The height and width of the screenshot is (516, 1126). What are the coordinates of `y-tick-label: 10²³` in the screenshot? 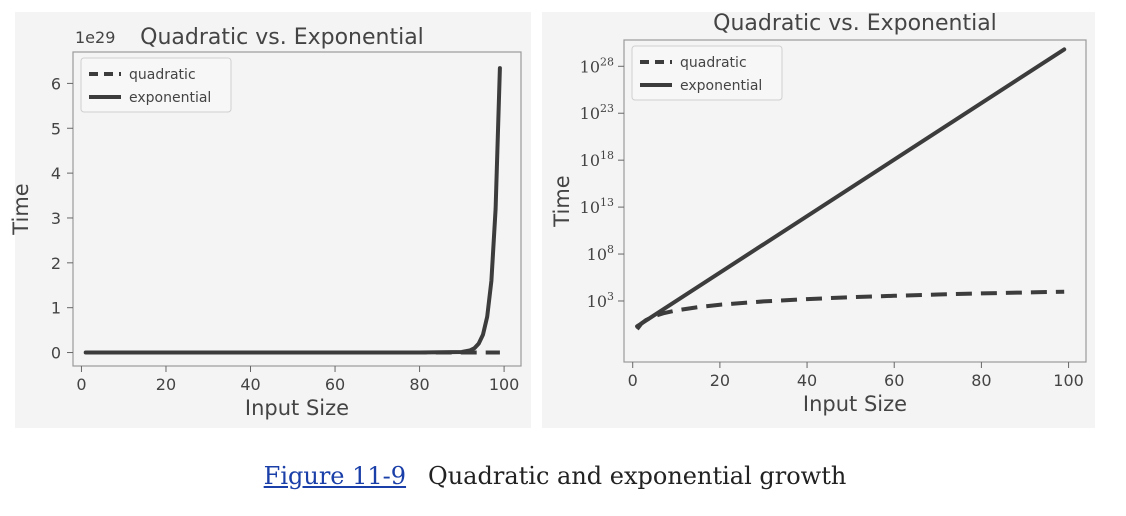 It's located at (597, 112).